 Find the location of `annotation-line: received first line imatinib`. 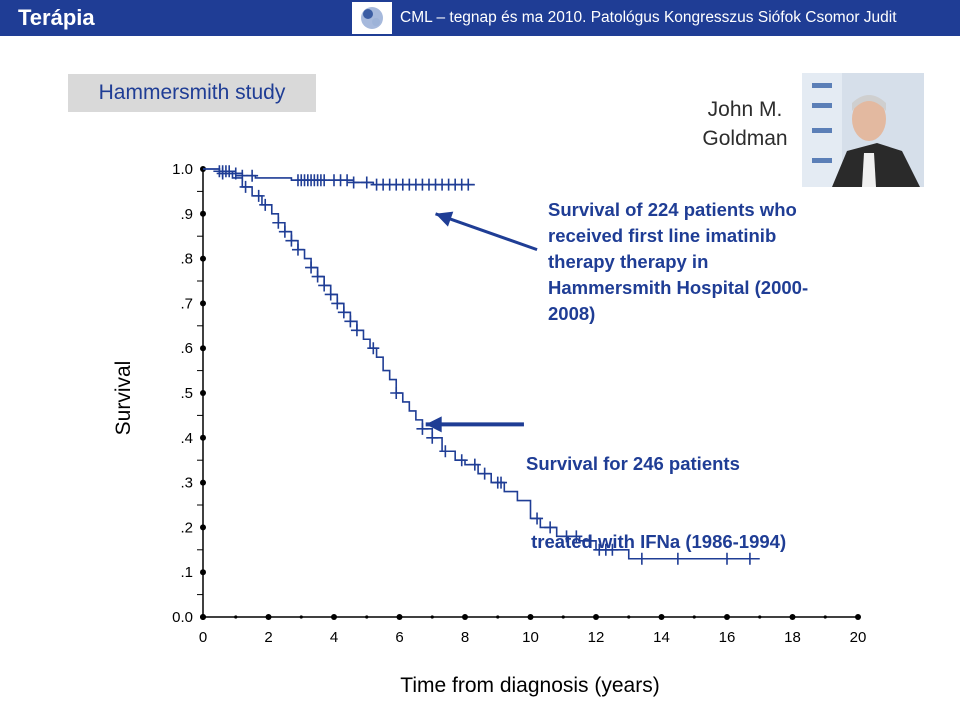

annotation-line: received first line imatinib is located at coordinates (662, 235).